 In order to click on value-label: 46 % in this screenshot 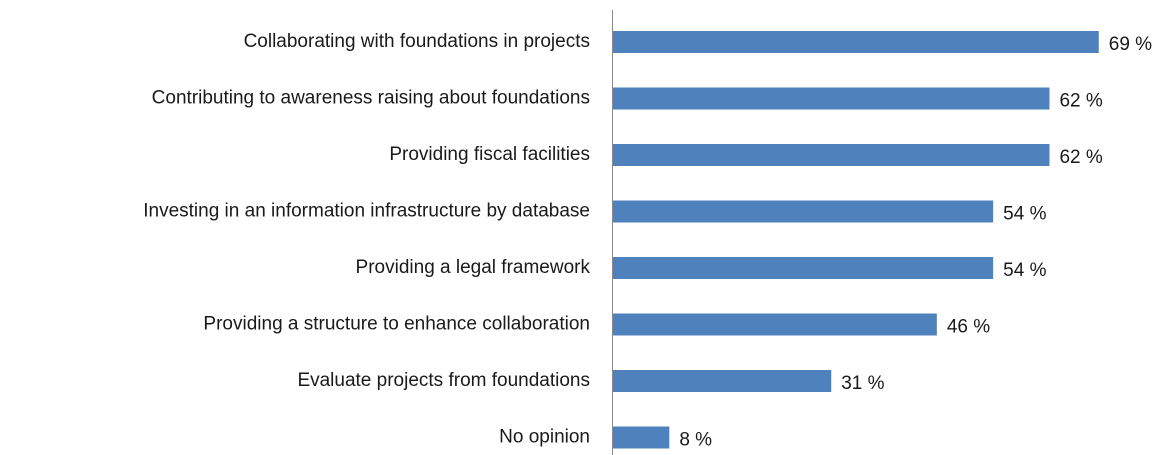, I will do `click(968, 327)`.